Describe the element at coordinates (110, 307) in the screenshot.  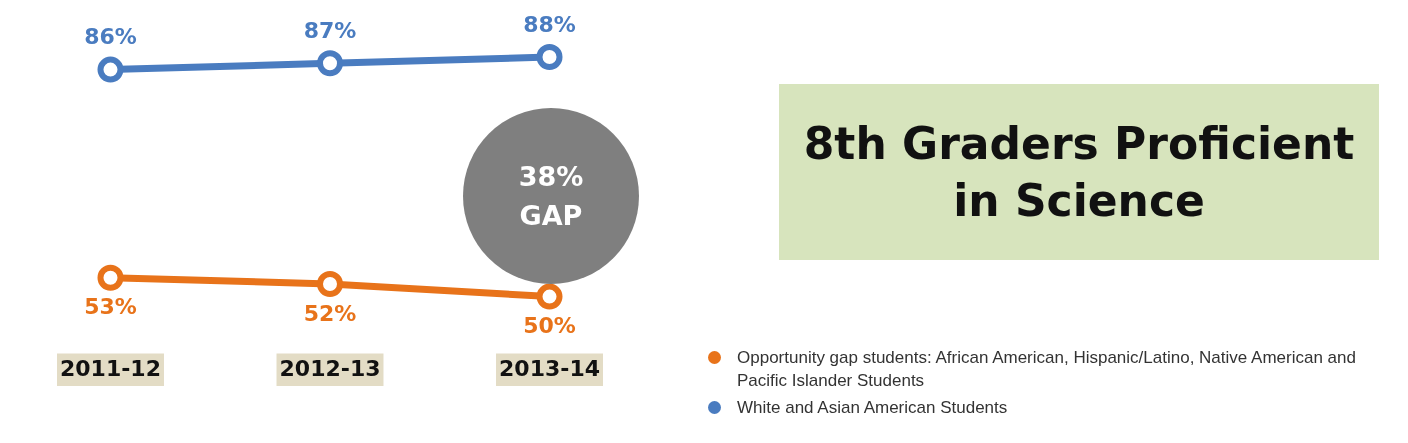
I see `data-label: 53%` at that location.